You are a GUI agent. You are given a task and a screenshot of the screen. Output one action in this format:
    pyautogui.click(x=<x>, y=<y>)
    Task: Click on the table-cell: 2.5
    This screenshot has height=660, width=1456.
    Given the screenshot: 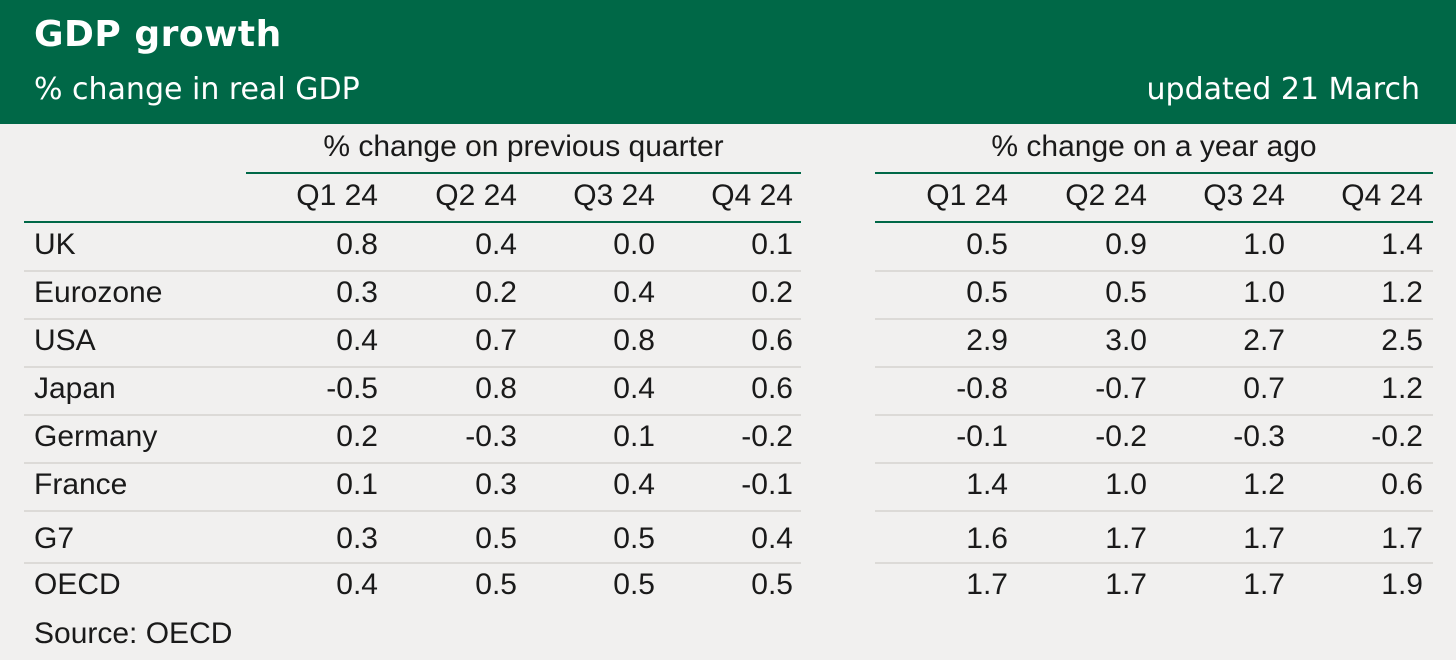 What is the action you would take?
    pyautogui.click(x=1358, y=341)
    